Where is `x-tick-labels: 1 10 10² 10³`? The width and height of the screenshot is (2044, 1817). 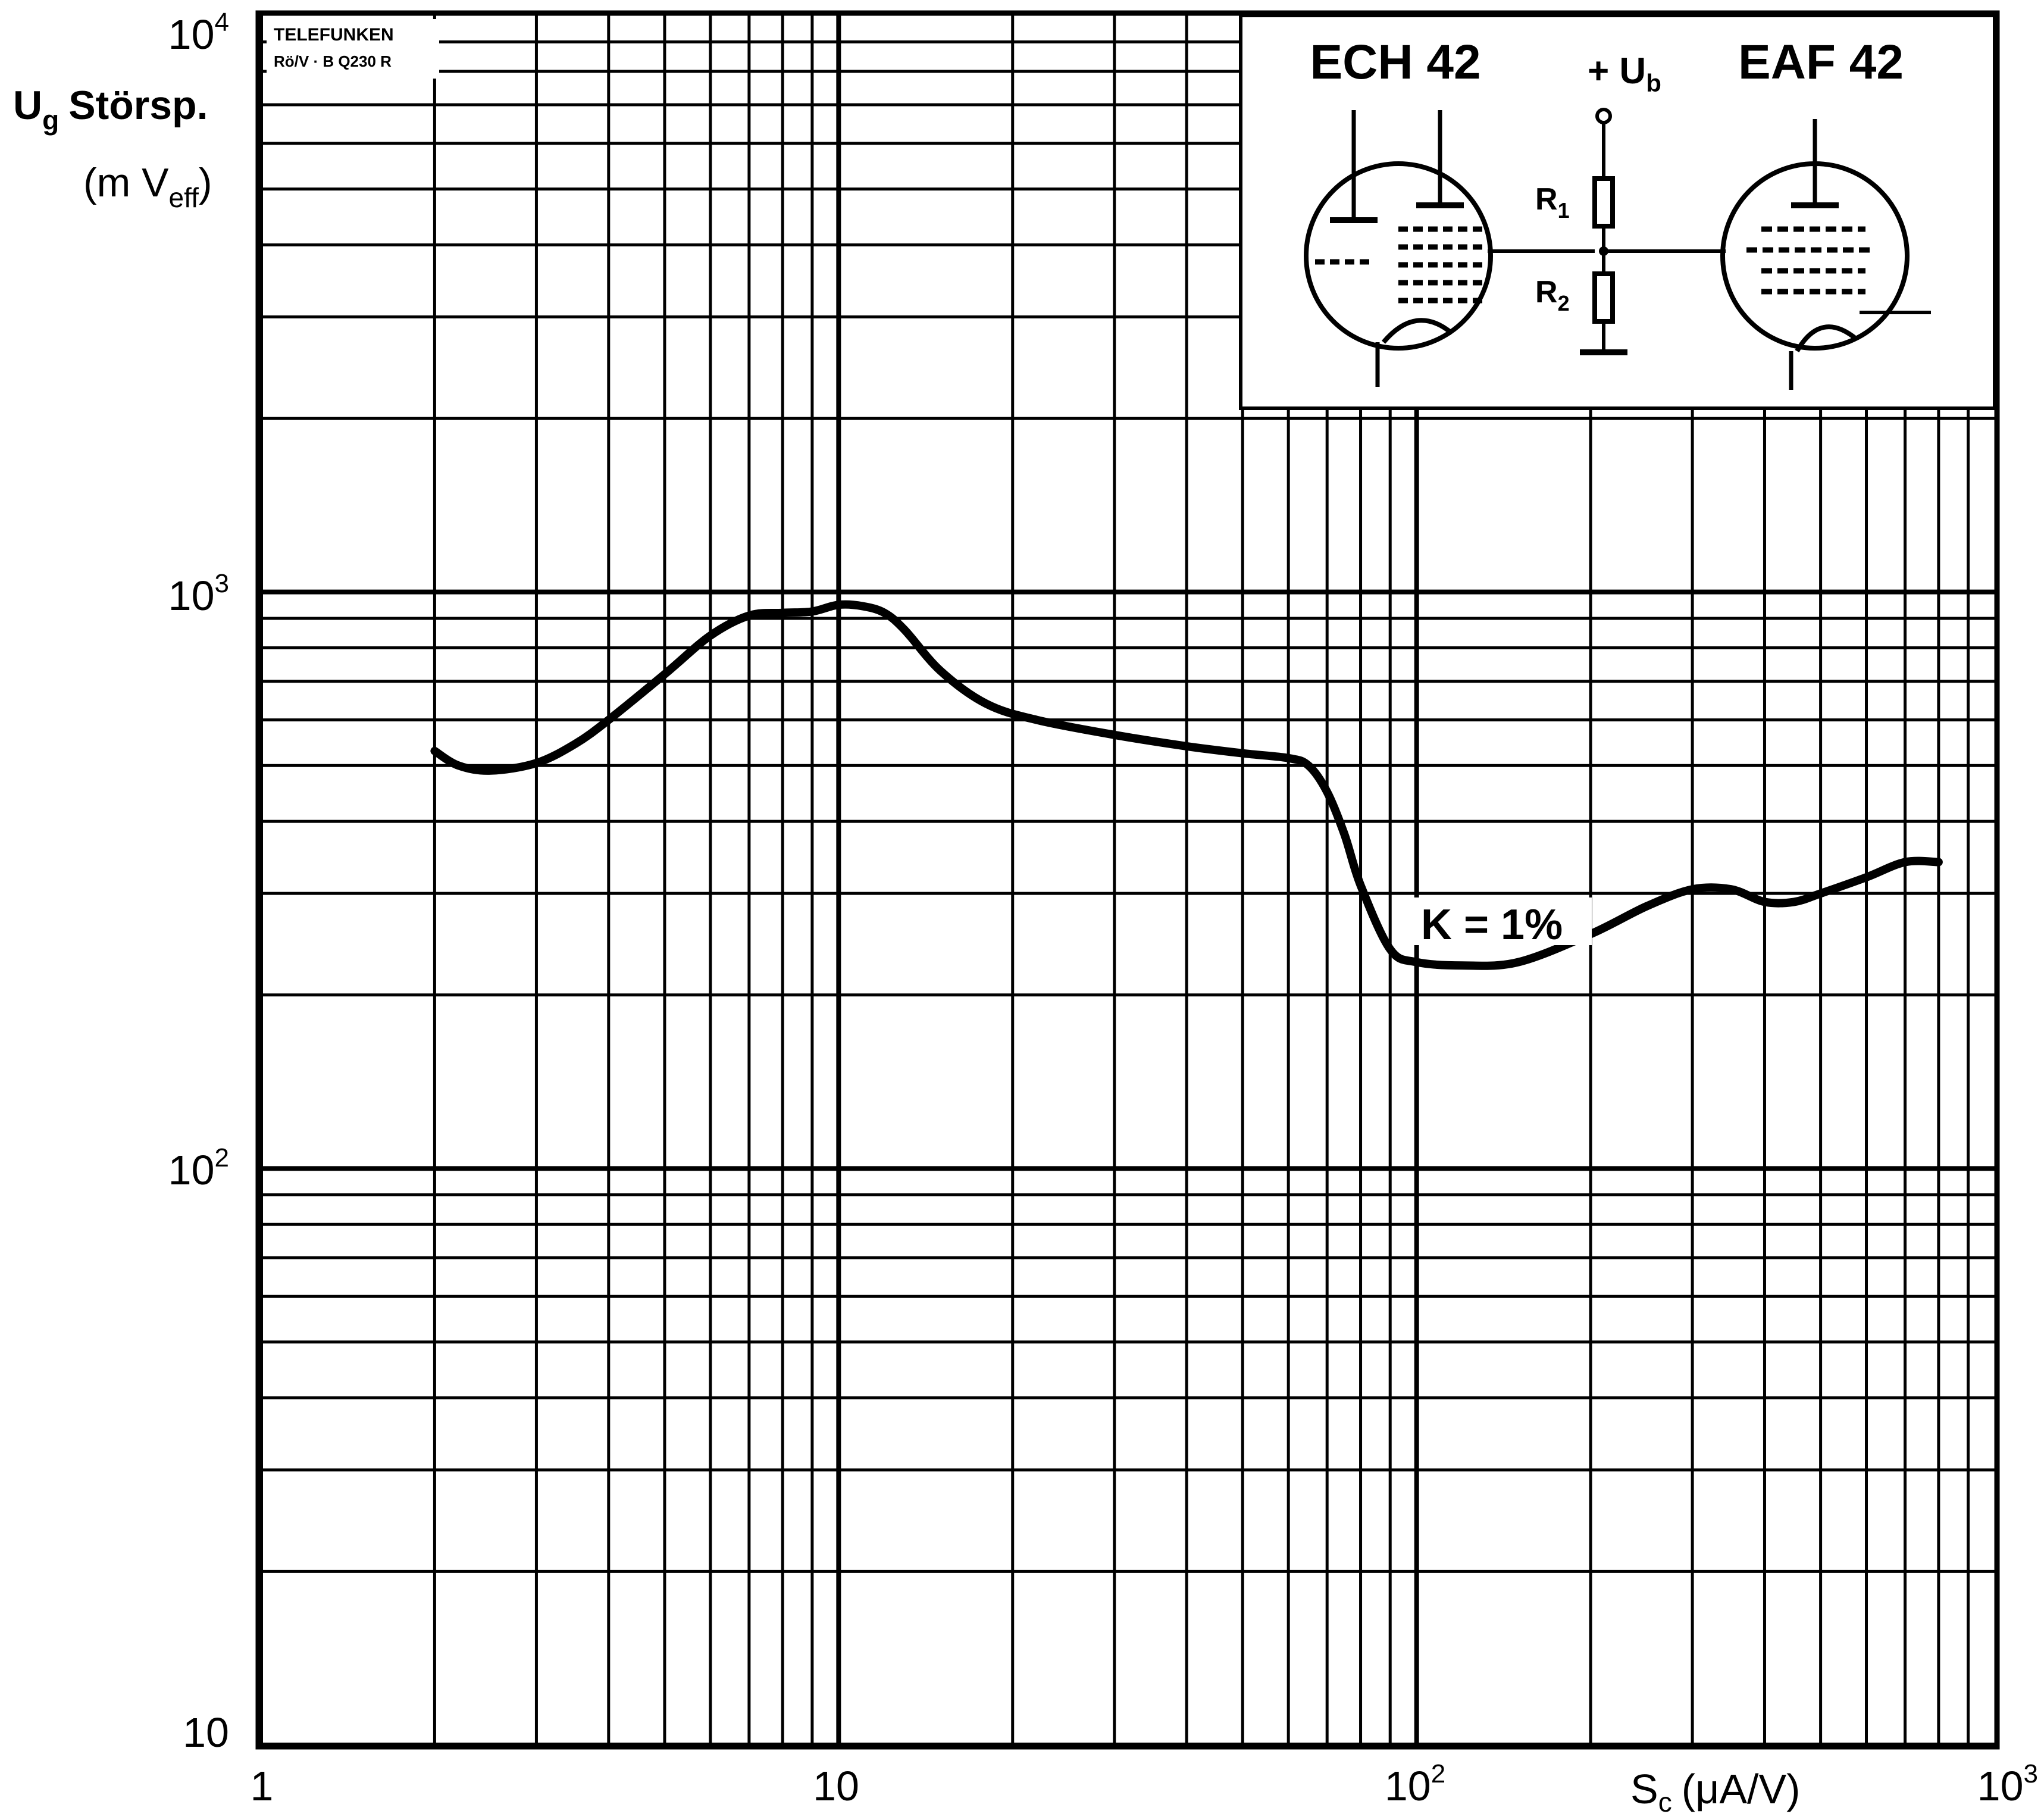
x-tick-labels: 1 10 10² 10³ is located at coordinates (1144, 1784).